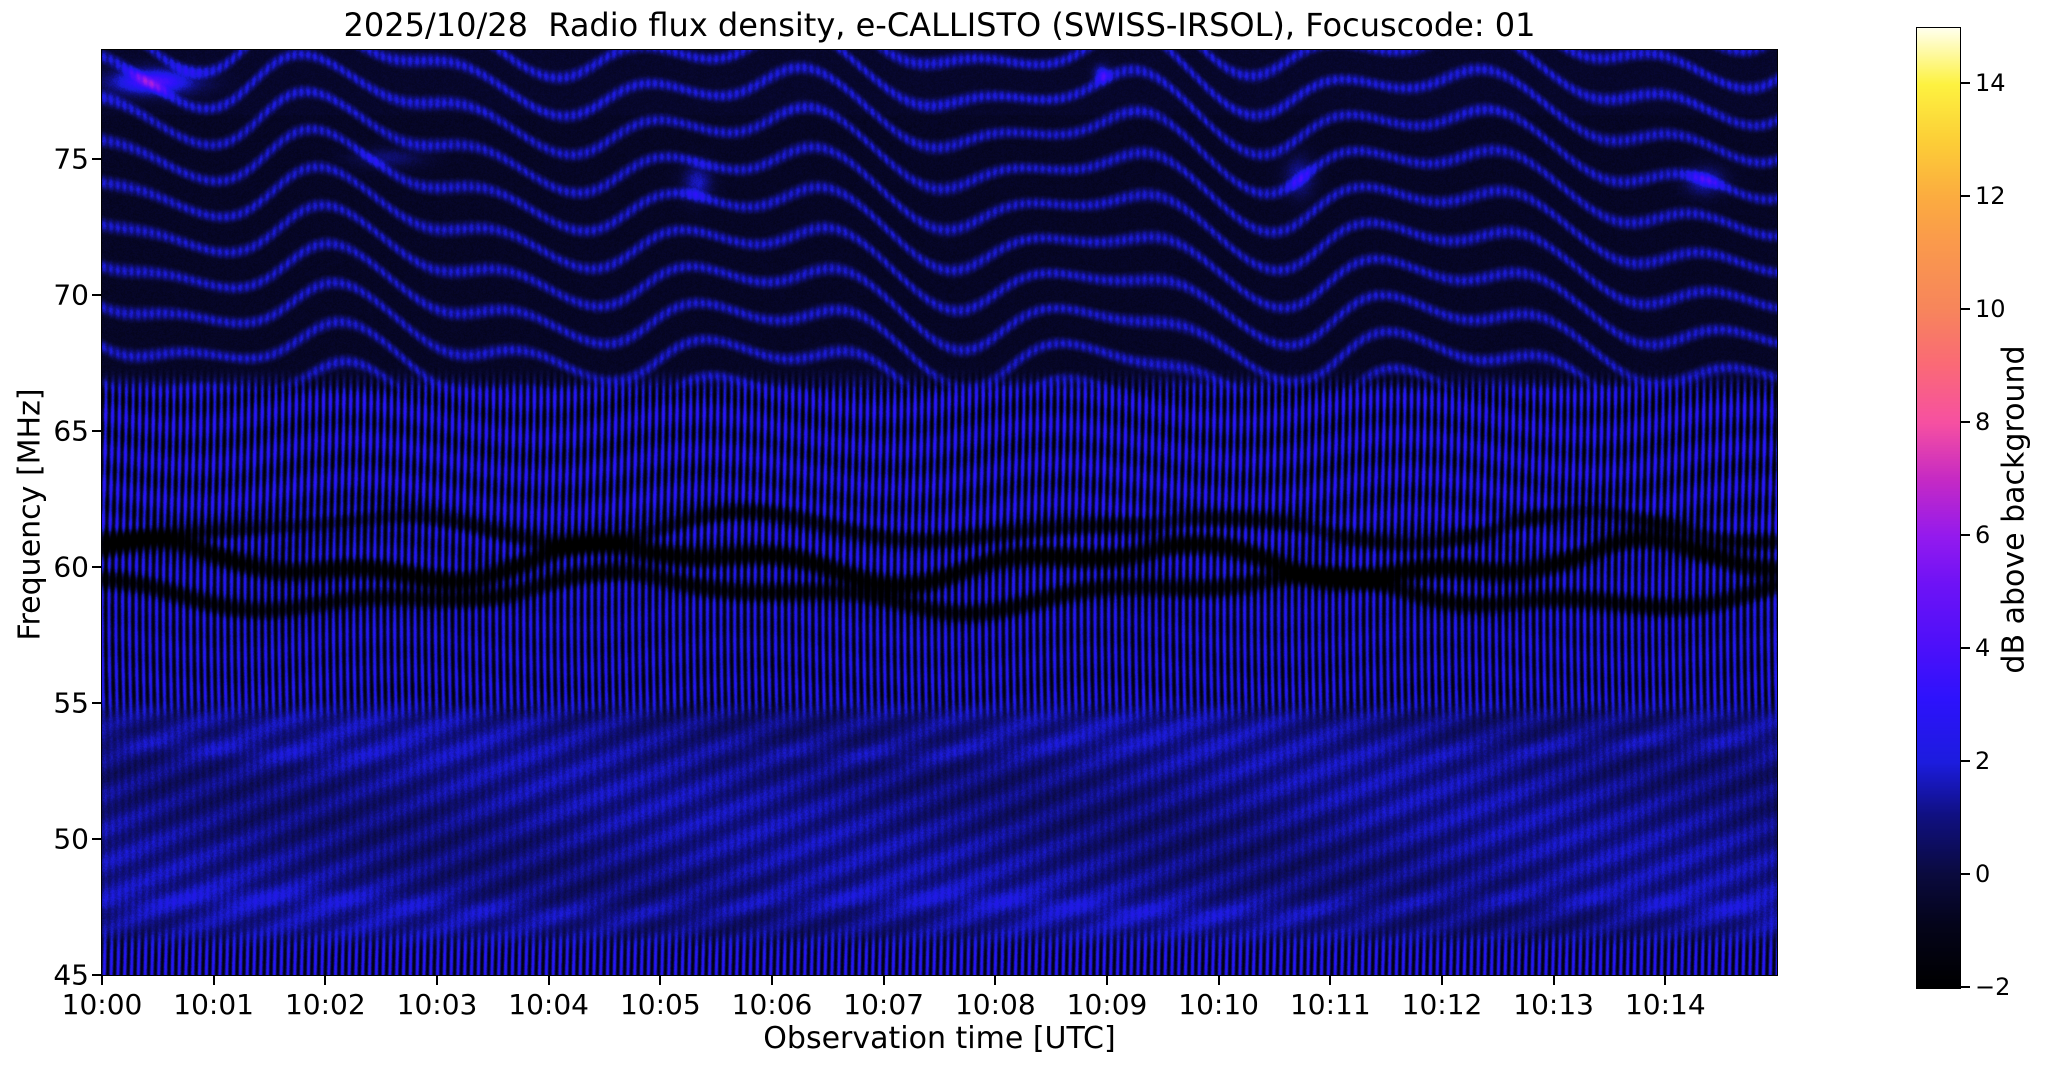 The image size is (2047, 1067). I want to click on x-tick-label: 10:11, so click(1330, 1004).